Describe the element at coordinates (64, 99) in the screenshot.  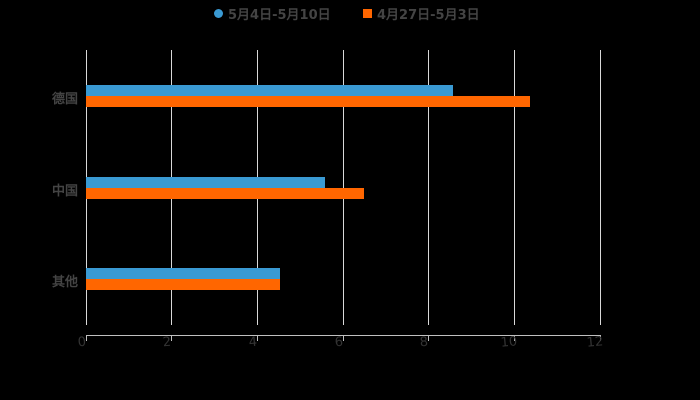
I see `y-category-label-germany: 德国` at that location.